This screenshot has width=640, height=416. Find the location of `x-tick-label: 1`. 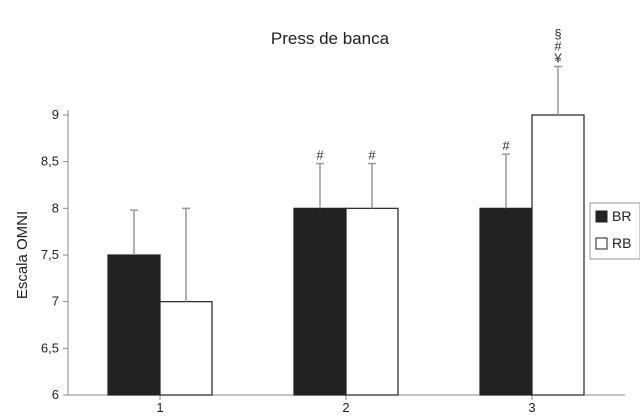

x-tick-label: 1 is located at coordinates (159, 407).